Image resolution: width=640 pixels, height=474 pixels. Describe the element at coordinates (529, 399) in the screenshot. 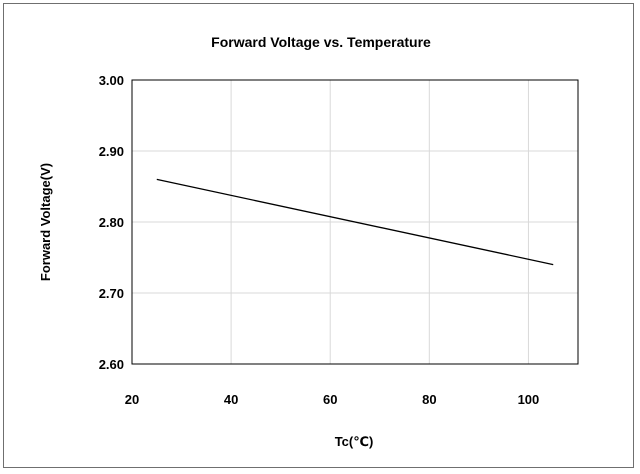

I see `x-tick-label: 100` at that location.